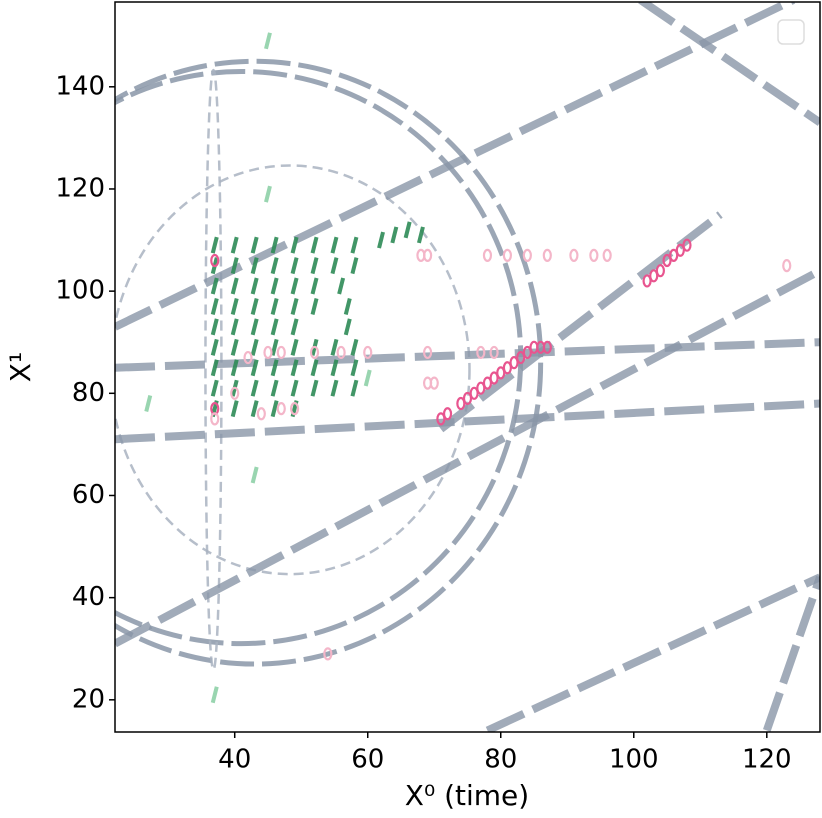  What do you see at coordinates (80, 86) in the screenshot?
I see `y-tick-label: 140` at bounding box center [80, 86].